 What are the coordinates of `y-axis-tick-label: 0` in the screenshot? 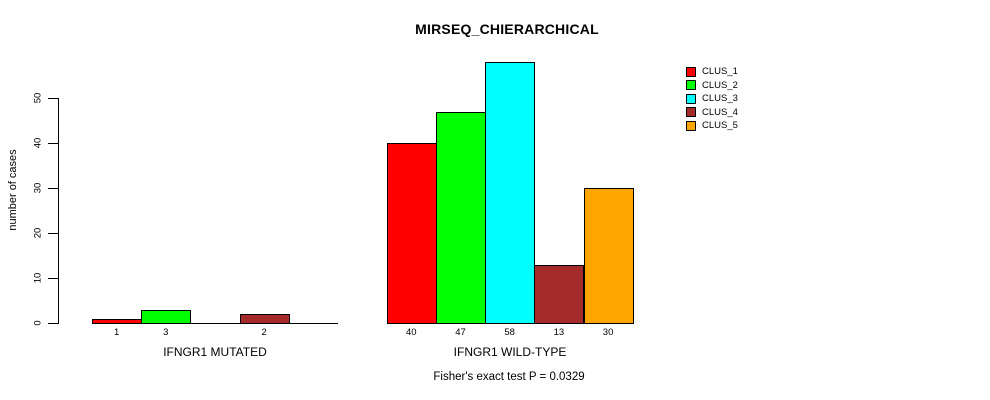 It's located at (38, 323).